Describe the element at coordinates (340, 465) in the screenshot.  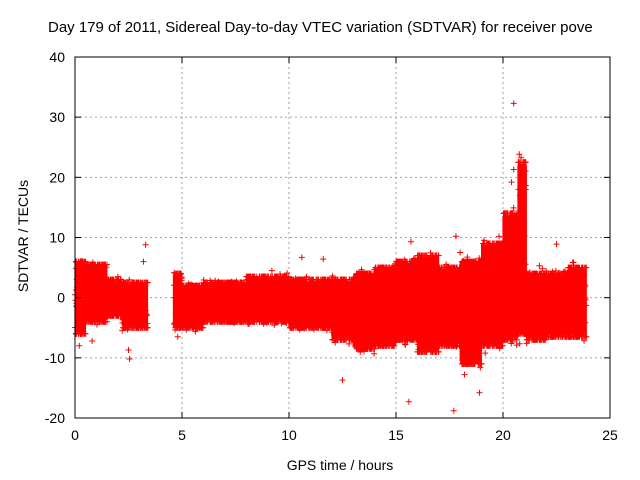
I see `x-axis-label: GPS time / hours` at that location.